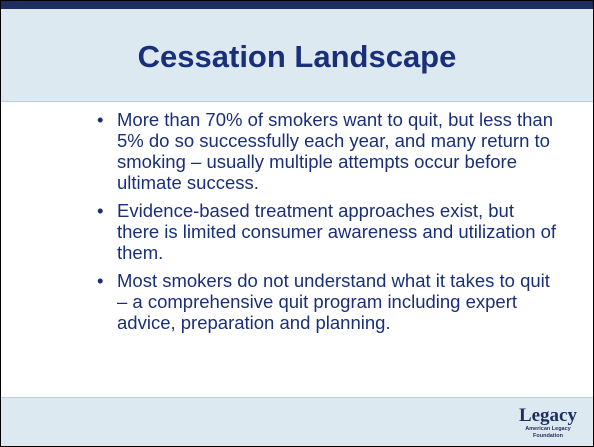 Image resolution: width=594 pixels, height=447 pixels. I want to click on logo-subtitle: American Legacy, so click(548, 429).